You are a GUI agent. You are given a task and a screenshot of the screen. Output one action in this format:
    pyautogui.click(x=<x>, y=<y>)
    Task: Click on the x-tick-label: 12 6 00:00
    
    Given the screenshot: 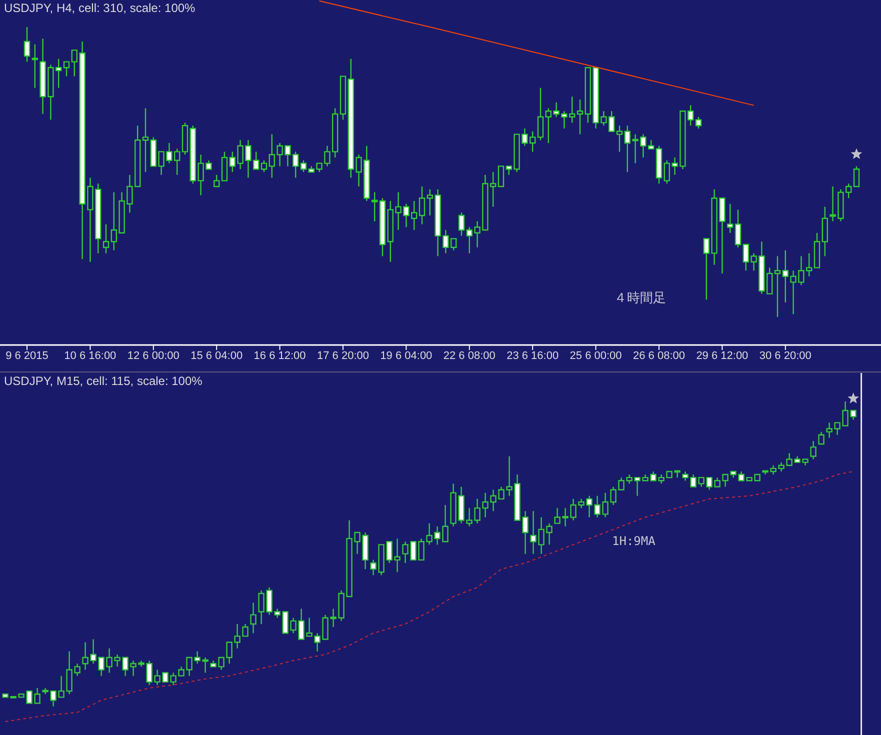 What is the action you would take?
    pyautogui.click(x=153, y=356)
    